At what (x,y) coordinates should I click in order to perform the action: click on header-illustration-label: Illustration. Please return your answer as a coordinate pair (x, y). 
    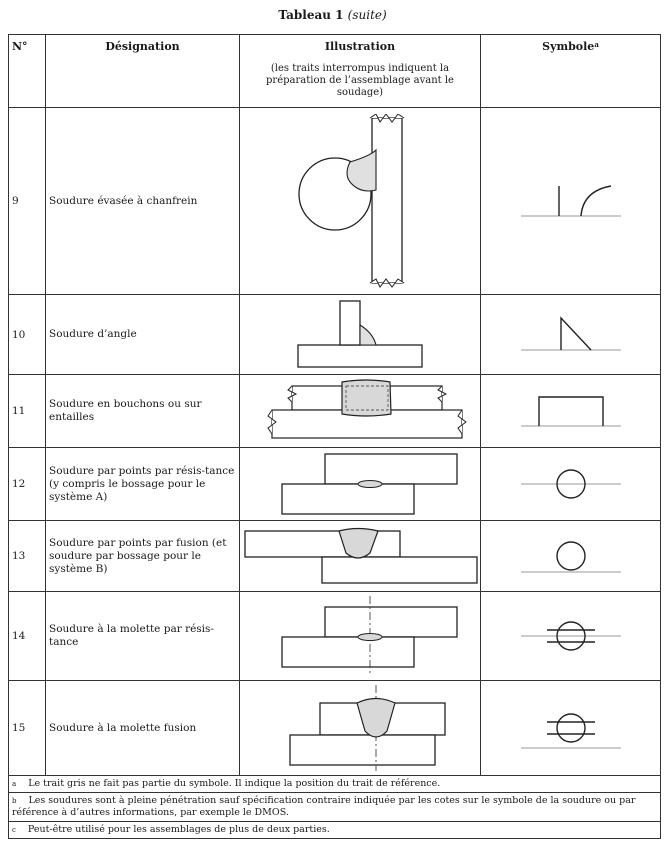
    Looking at the image, I should click on (360, 46).